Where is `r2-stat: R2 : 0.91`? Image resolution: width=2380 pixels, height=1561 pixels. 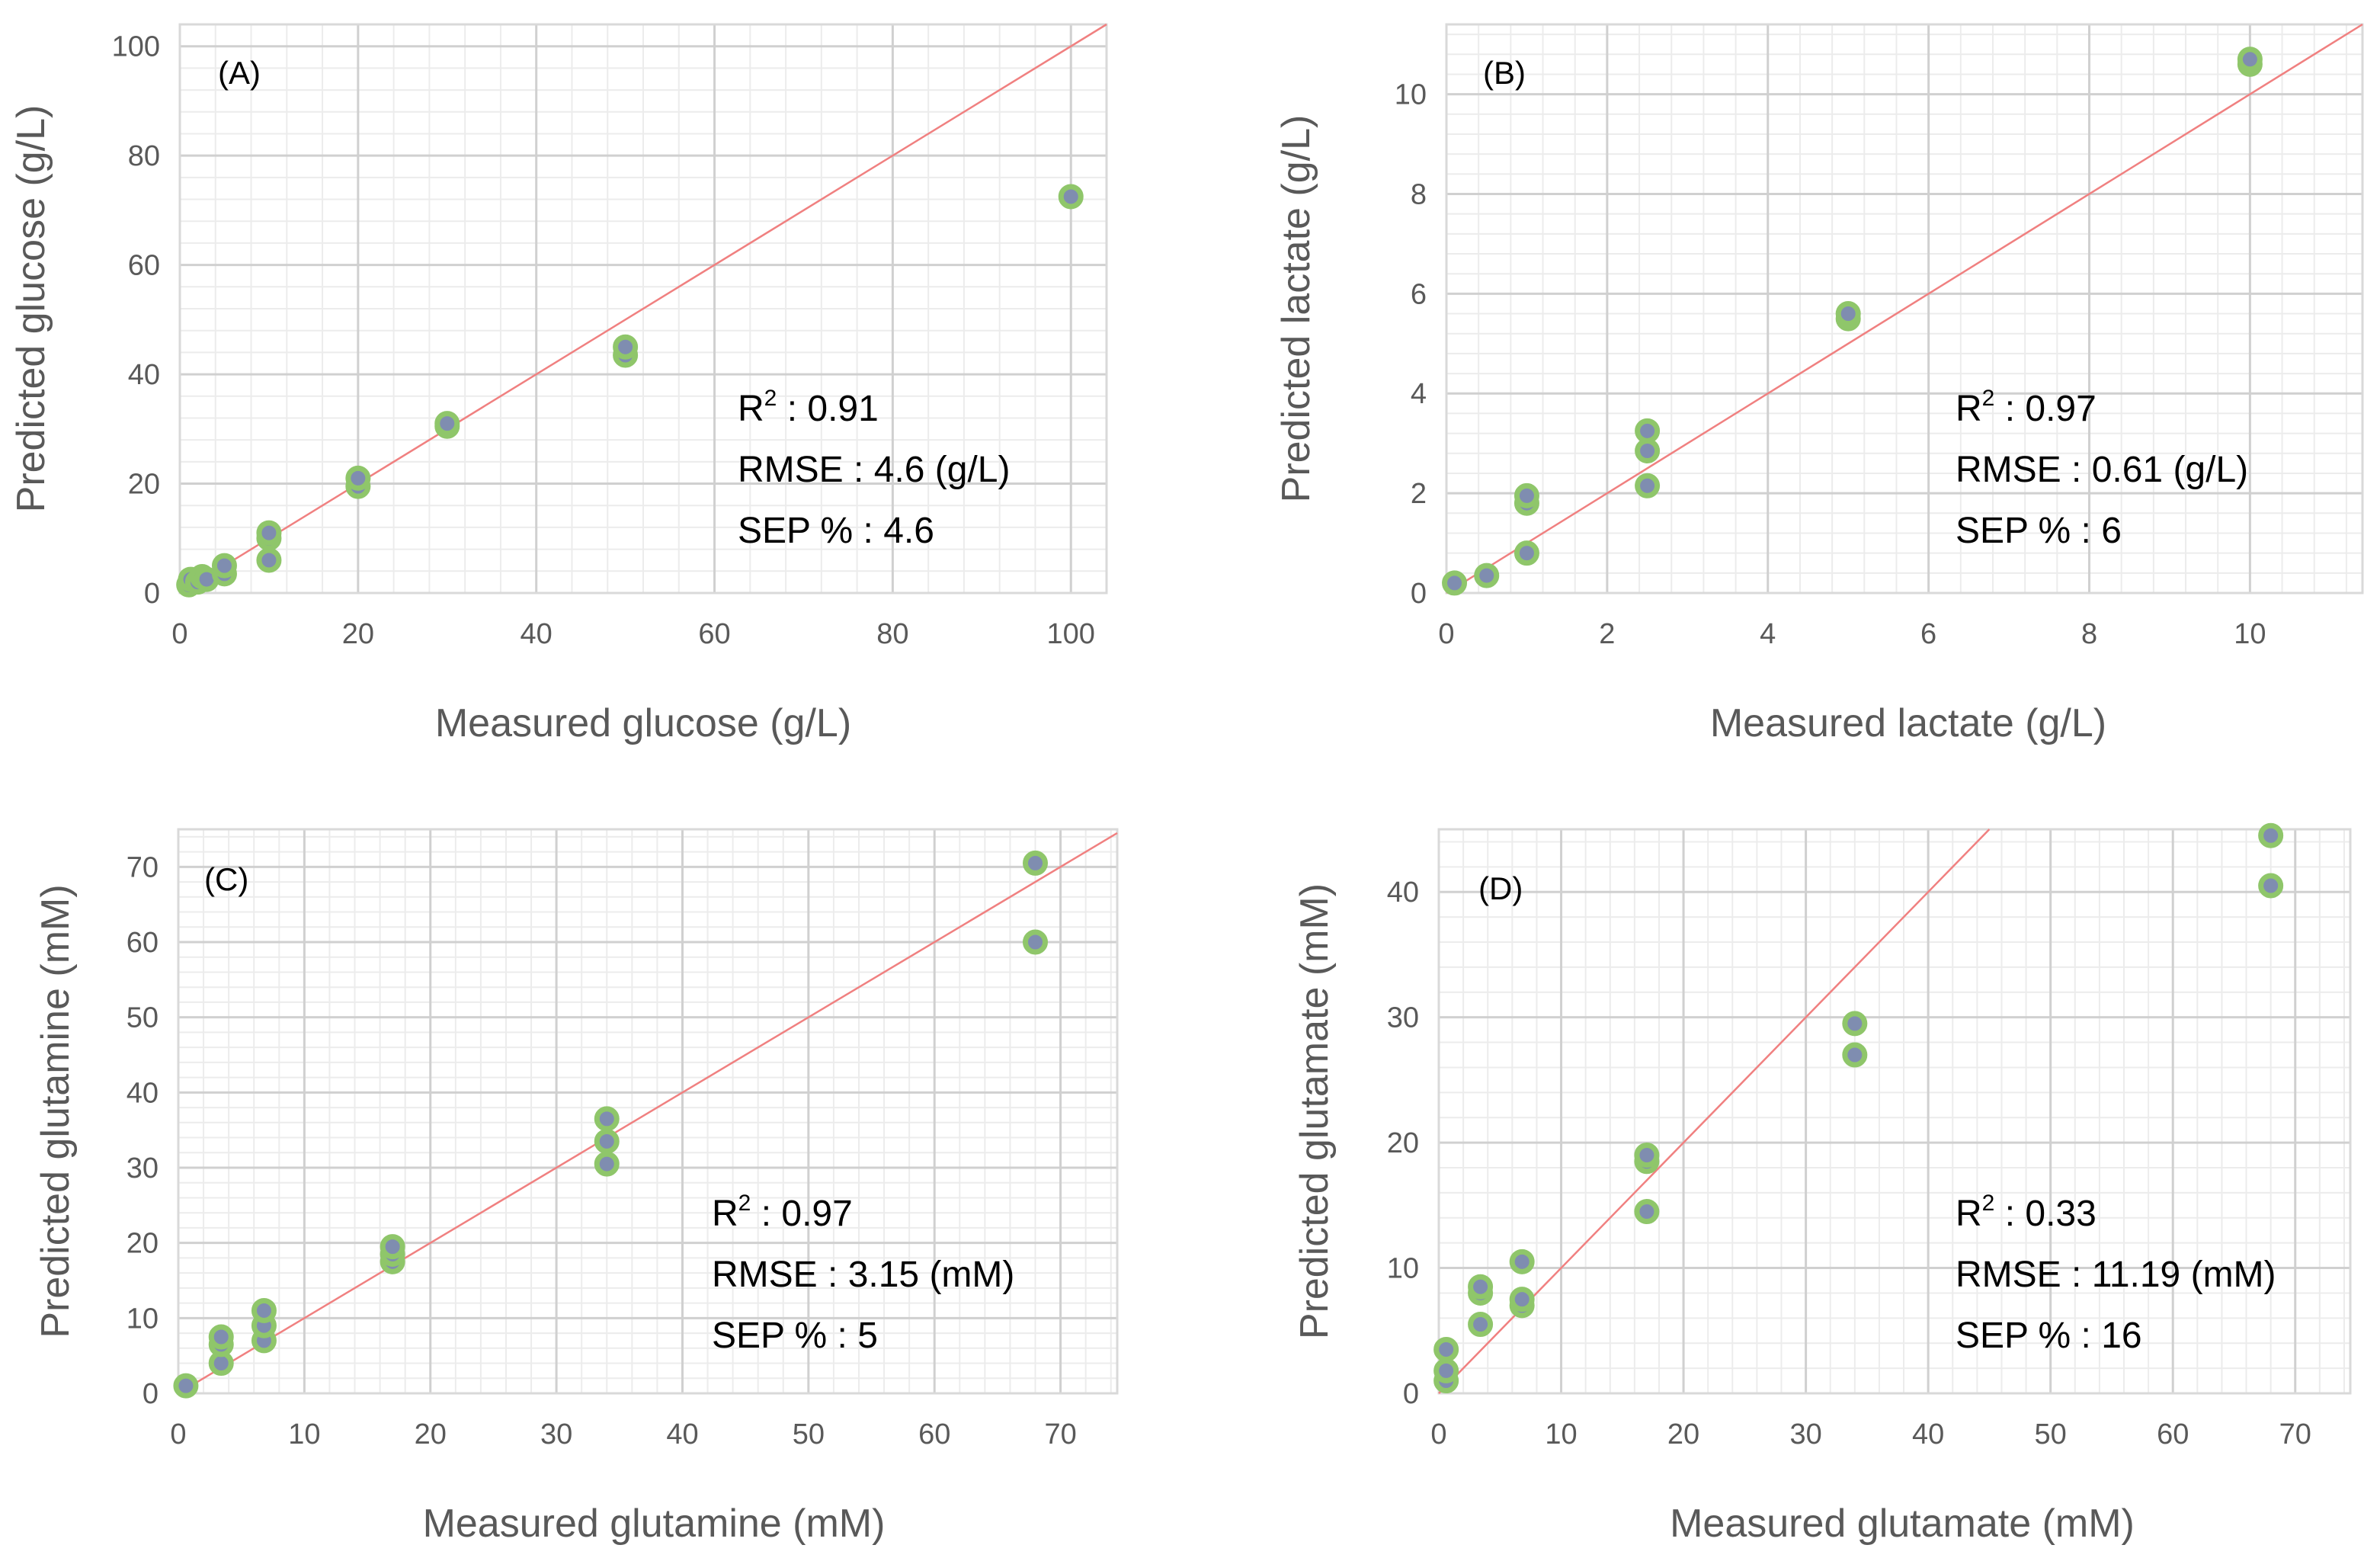 r2-stat: R2 : 0.91 is located at coordinates (808, 407).